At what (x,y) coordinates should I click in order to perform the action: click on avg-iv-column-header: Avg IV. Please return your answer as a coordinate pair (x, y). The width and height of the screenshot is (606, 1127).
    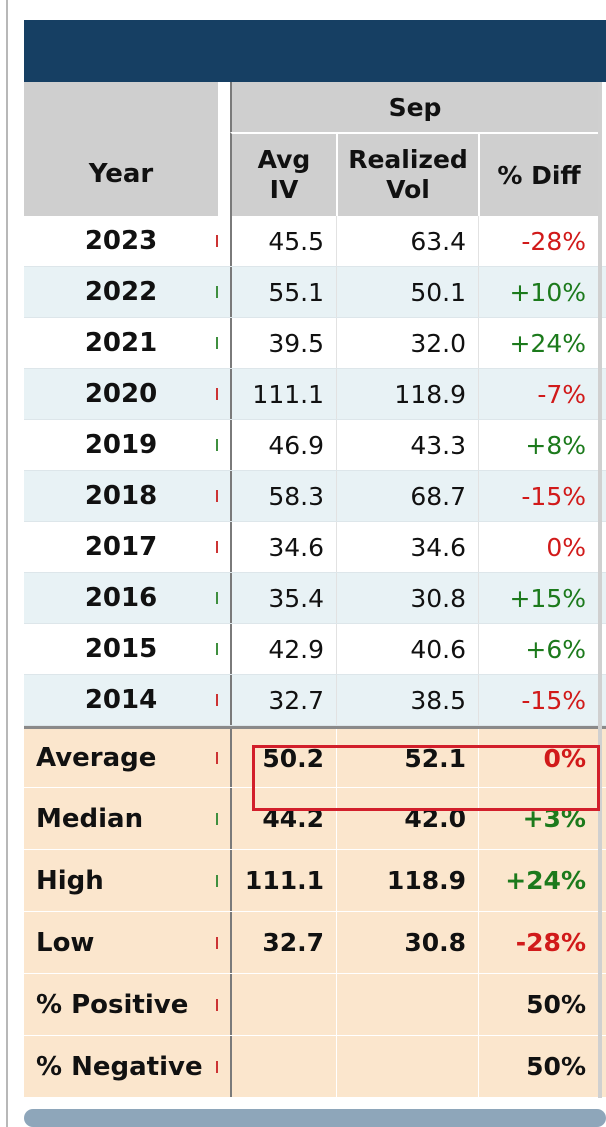
    Looking at the image, I should click on (283, 174).